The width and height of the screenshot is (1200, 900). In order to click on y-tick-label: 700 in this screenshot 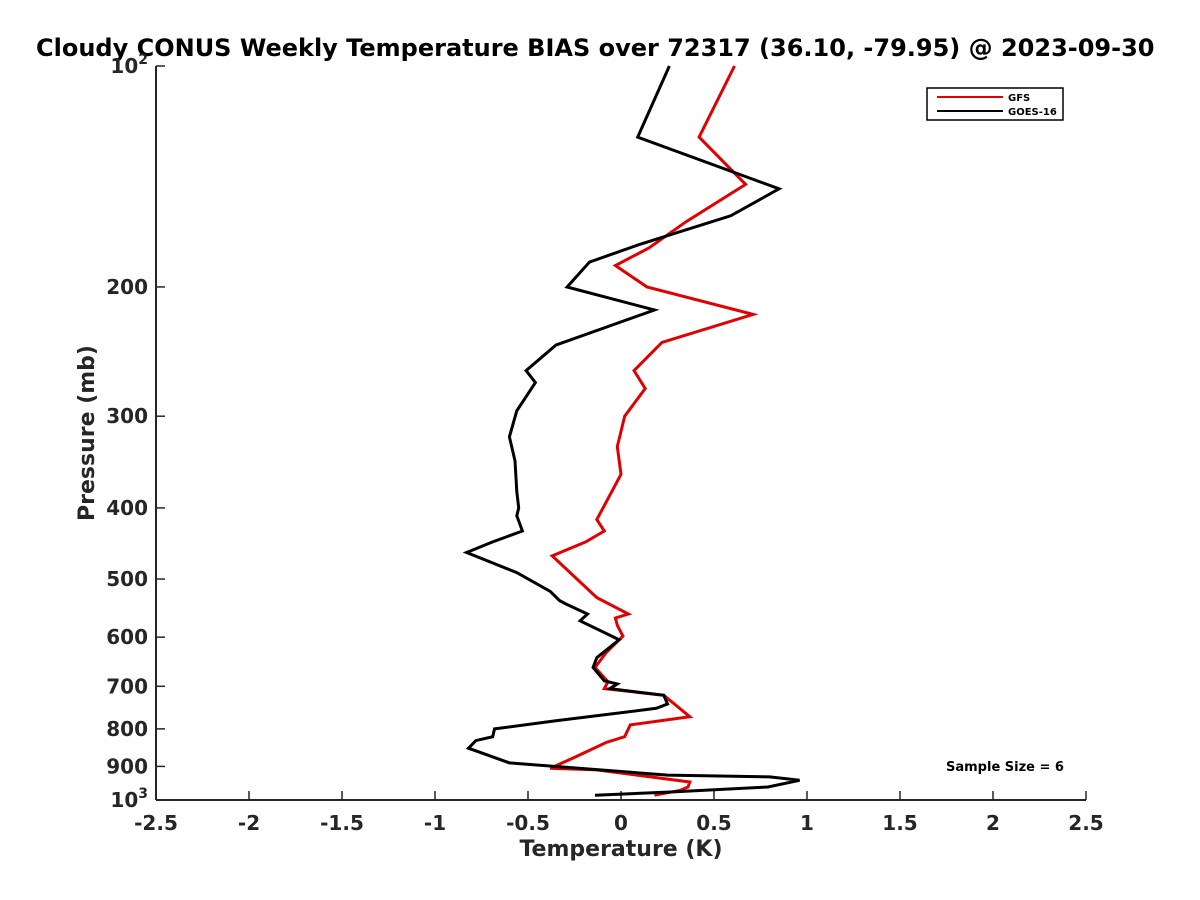, I will do `click(127, 686)`.